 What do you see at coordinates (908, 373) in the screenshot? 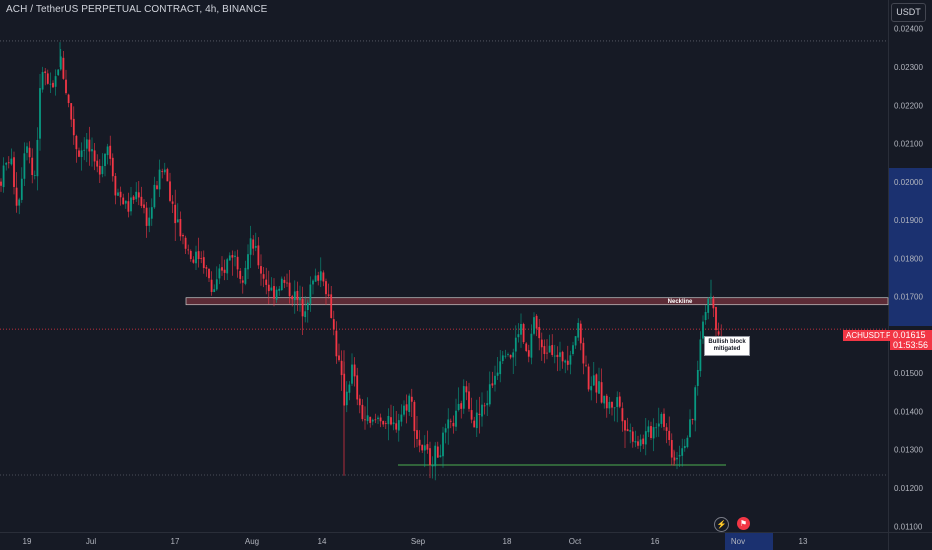
I see `y-tick-label: 0.01500` at bounding box center [908, 373].